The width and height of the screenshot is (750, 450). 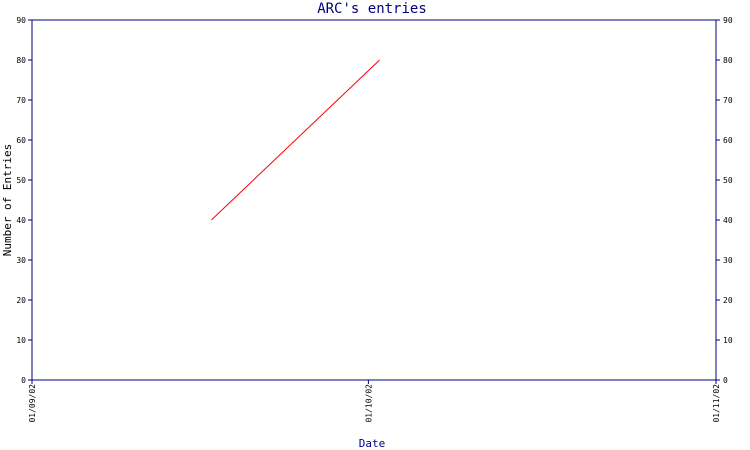 I want to click on y-tick-label-left: 30, so click(x=21, y=260).